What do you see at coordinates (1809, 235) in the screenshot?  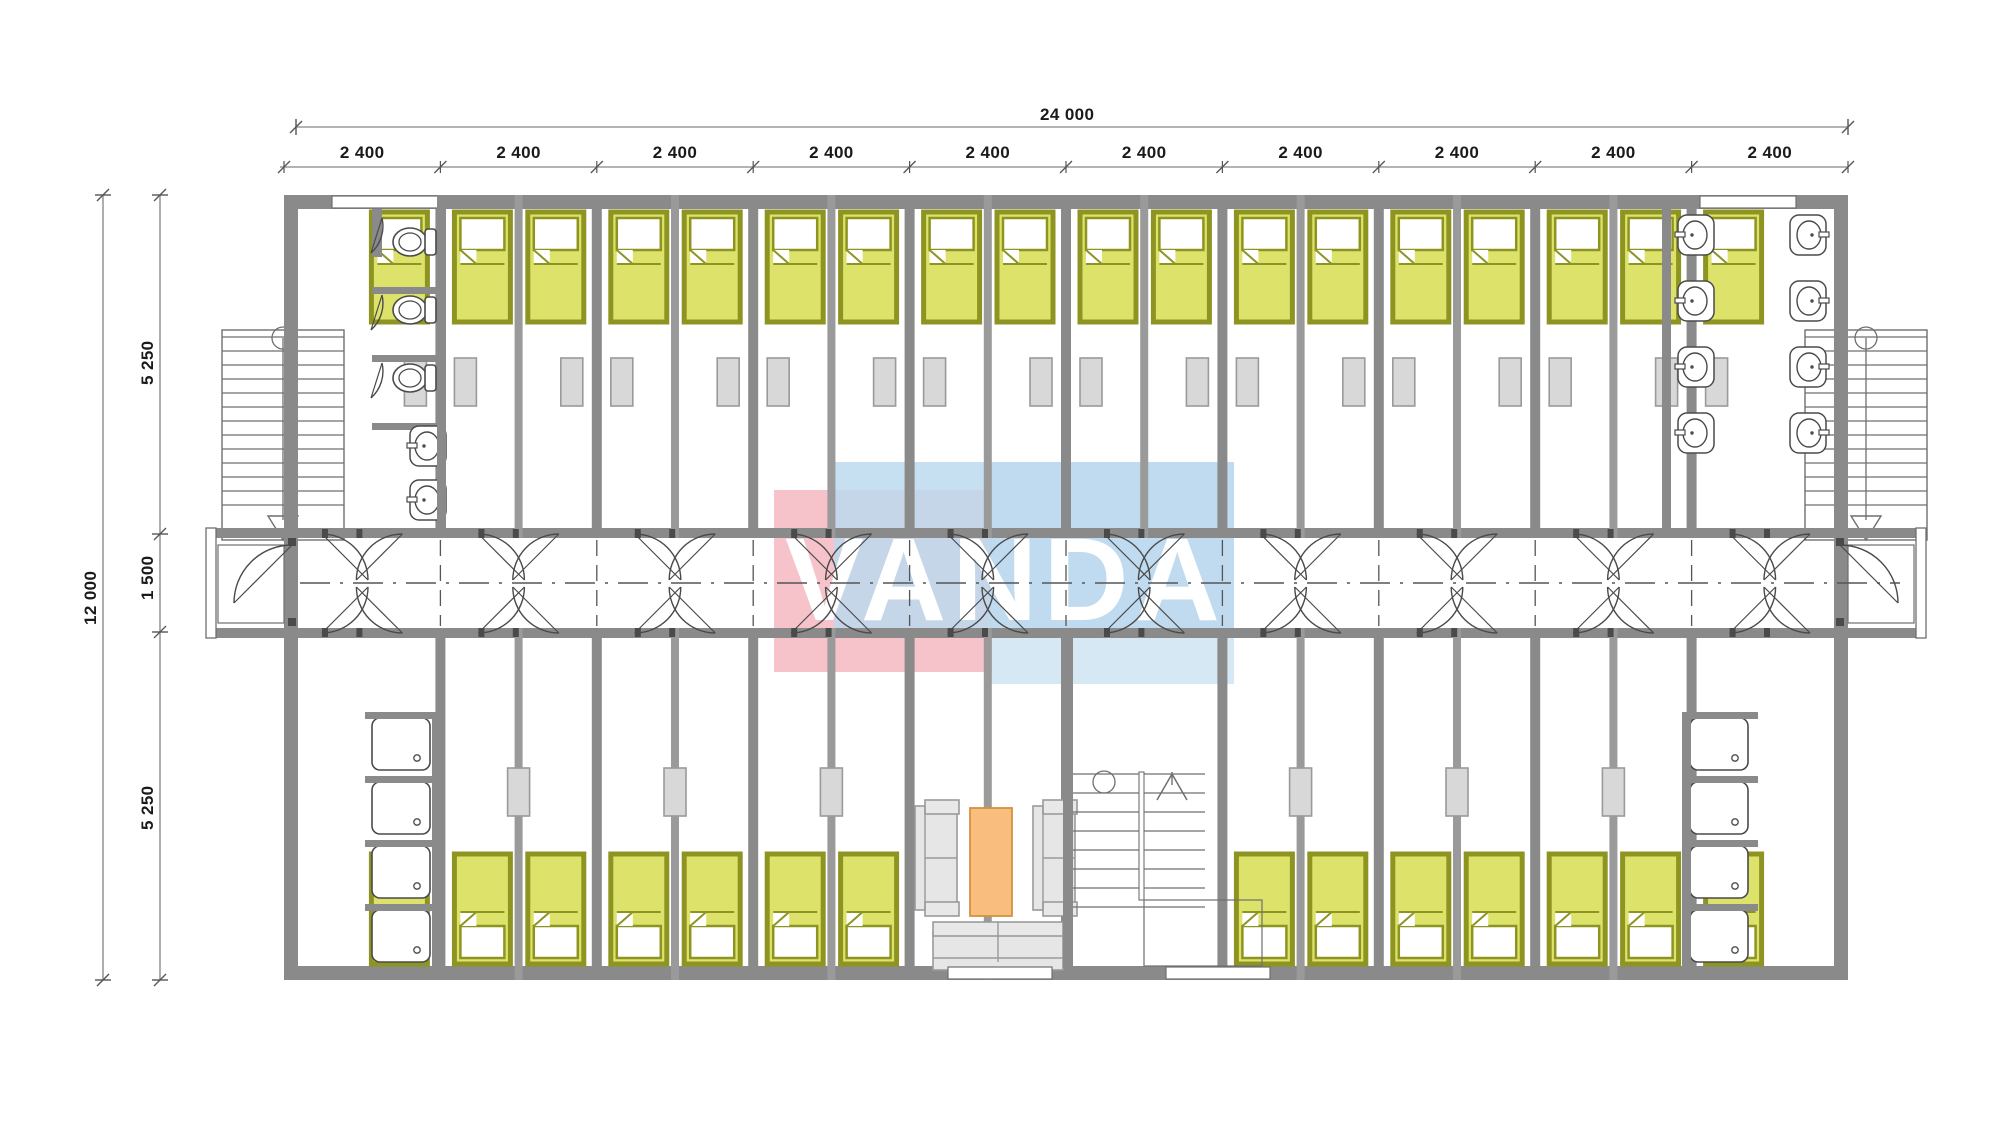 I see `basin-icon-r5` at bounding box center [1809, 235].